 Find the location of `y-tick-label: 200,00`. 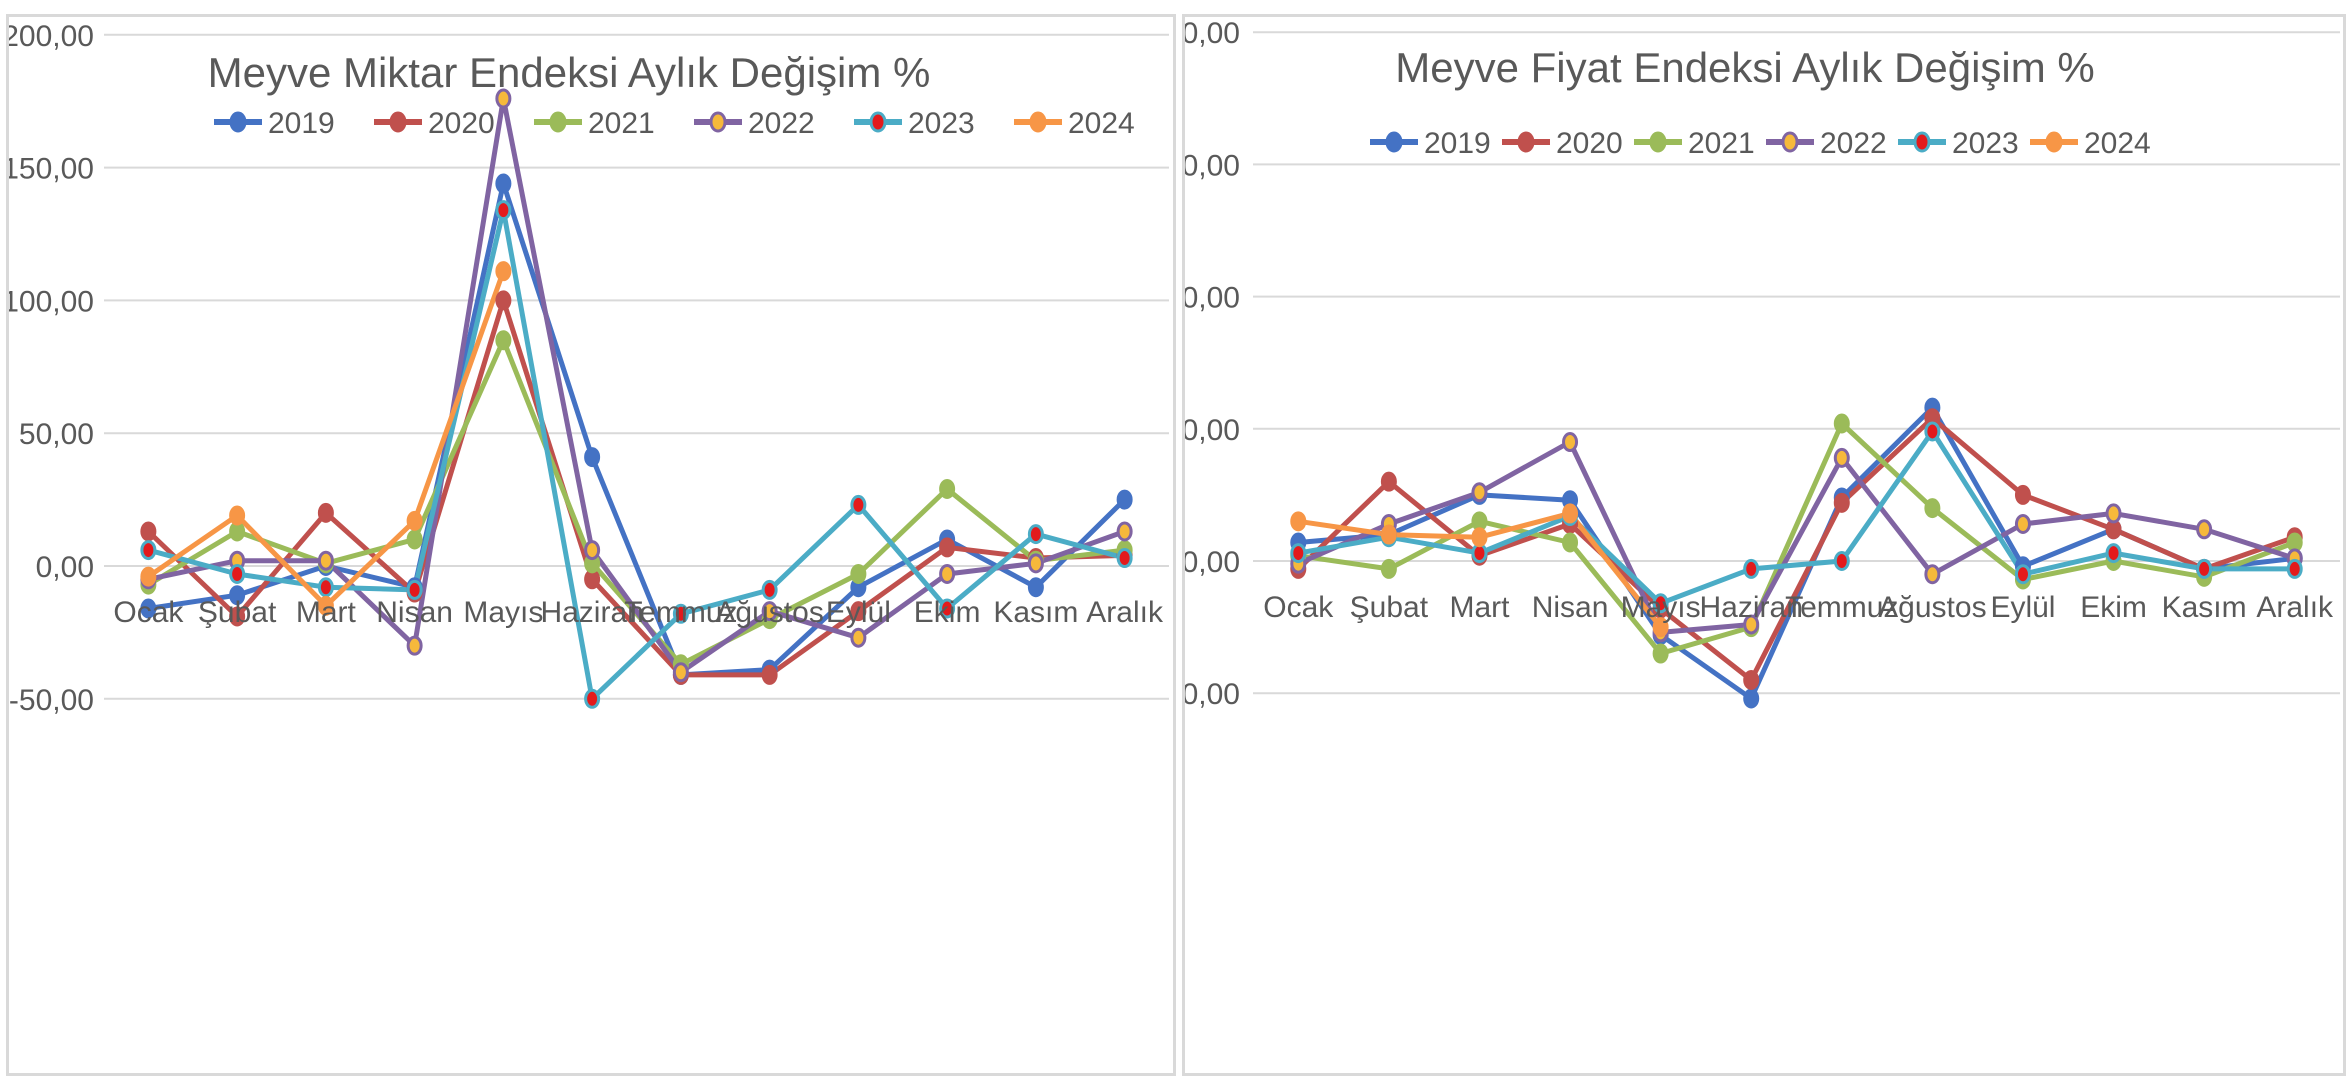

y-tick-label: 200,00 is located at coordinates (51, 36).